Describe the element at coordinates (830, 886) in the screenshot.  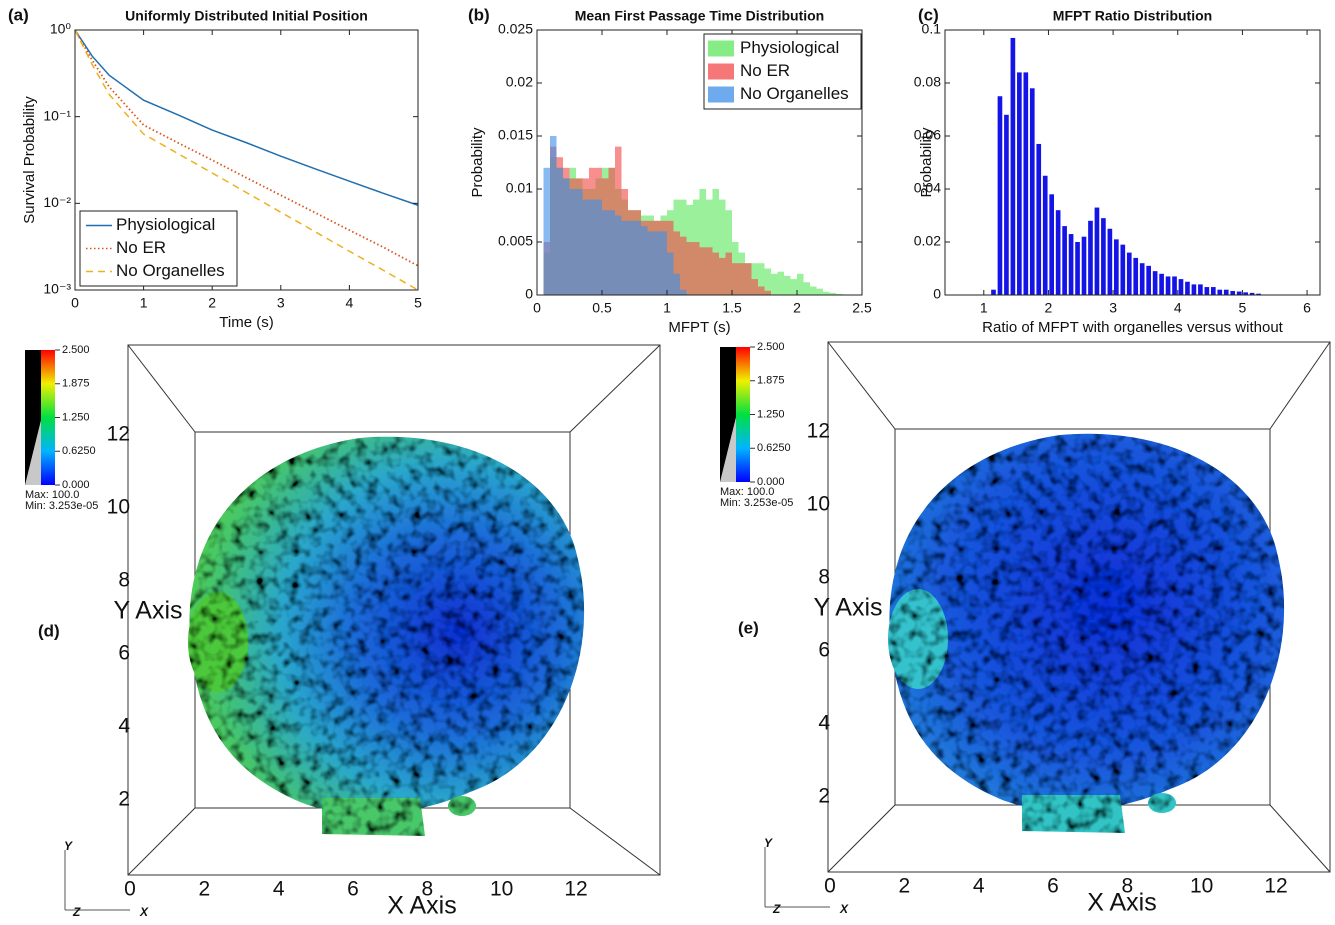
I see `x-tick-label: 0` at that location.